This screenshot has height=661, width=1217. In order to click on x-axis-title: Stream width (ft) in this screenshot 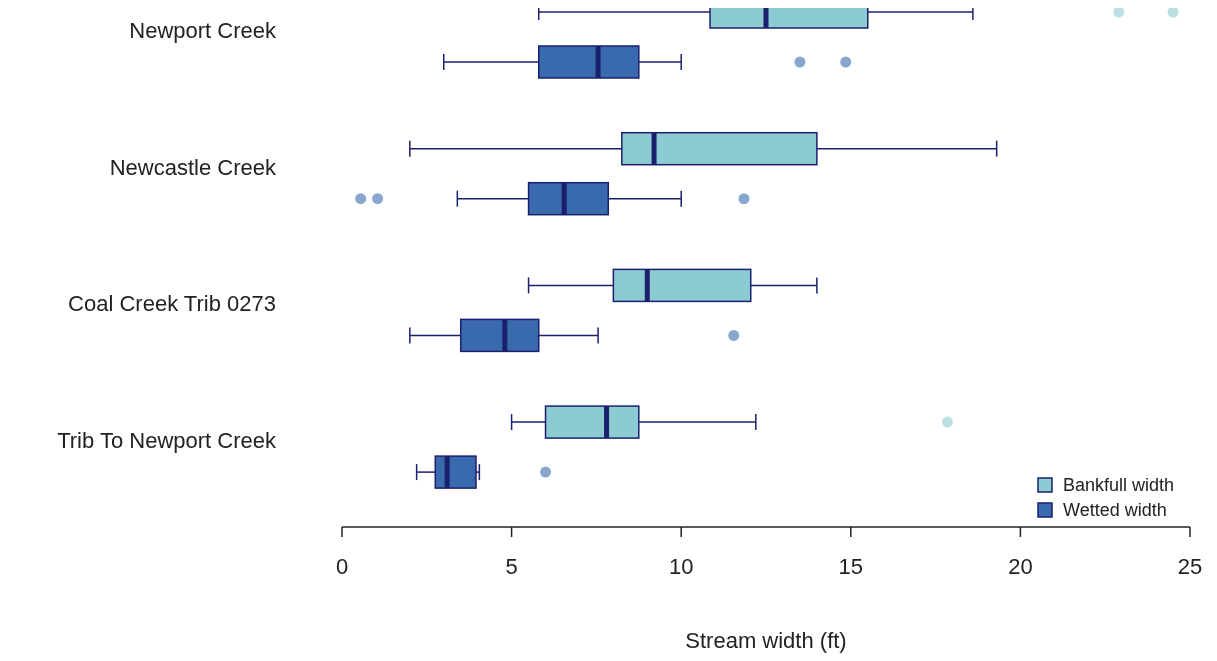, I will do `click(766, 640)`.